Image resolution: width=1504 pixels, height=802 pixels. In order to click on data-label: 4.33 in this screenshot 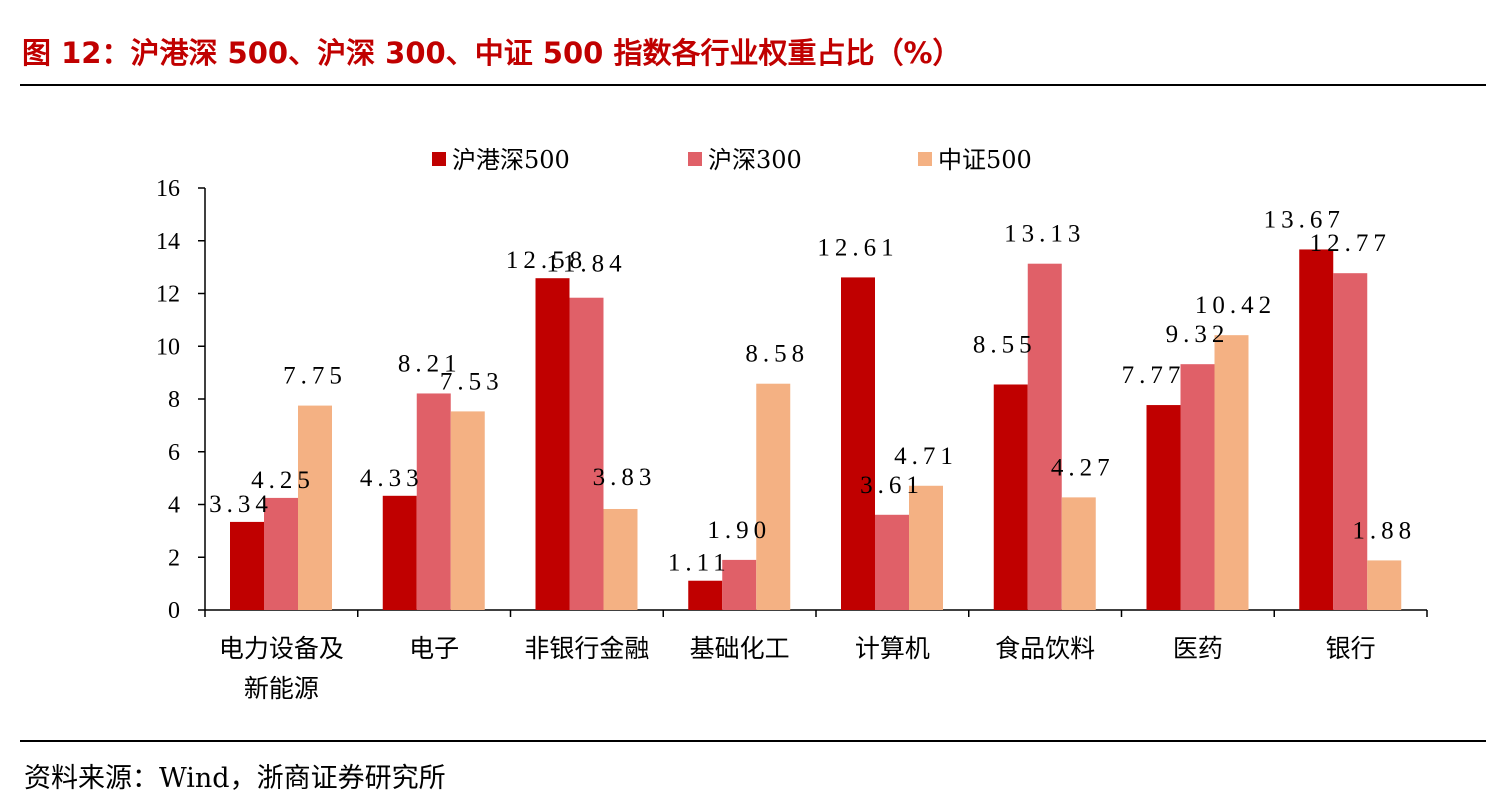, I will do `click(392, 478)`.